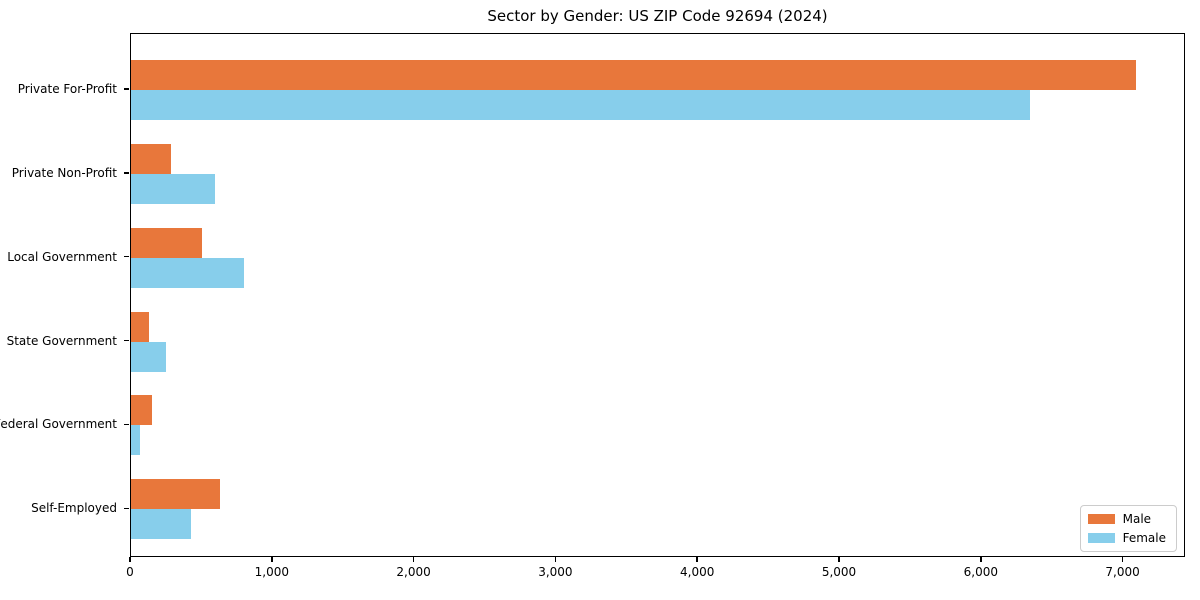 The height and width of the screenshot is (600, 1200). What do you see at coordinates (135, 440) in the screenshot?
I see `bar-female-federal-government` at bounding box center [135, 440].